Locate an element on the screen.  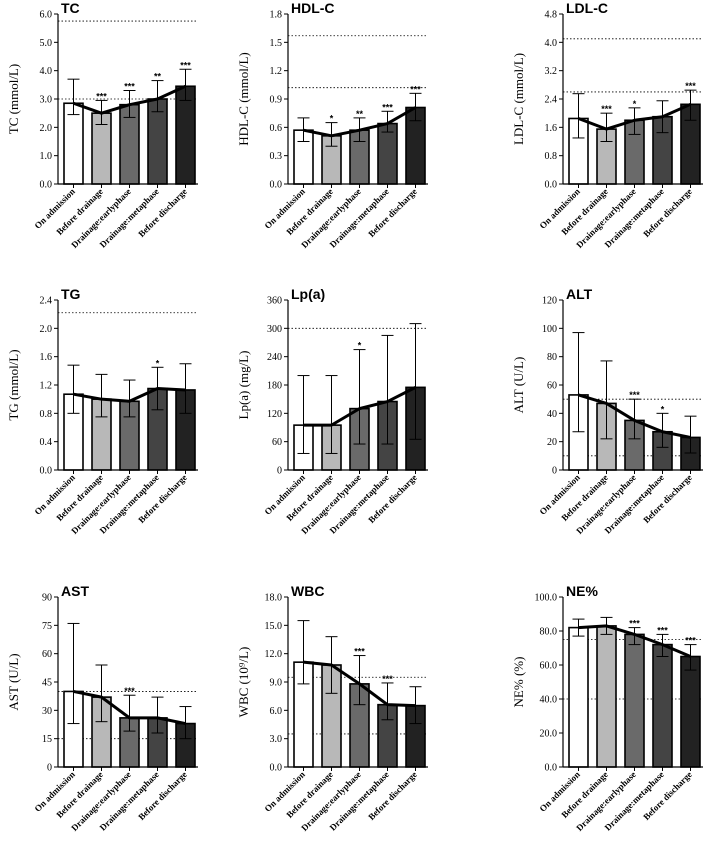
significance-label: ** is located at coordinates (158, 77).